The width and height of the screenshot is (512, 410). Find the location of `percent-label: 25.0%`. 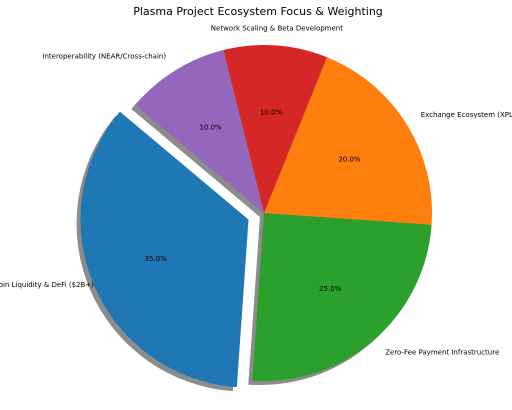

percent-label: 25.0% is located at coordinates (330, 289).